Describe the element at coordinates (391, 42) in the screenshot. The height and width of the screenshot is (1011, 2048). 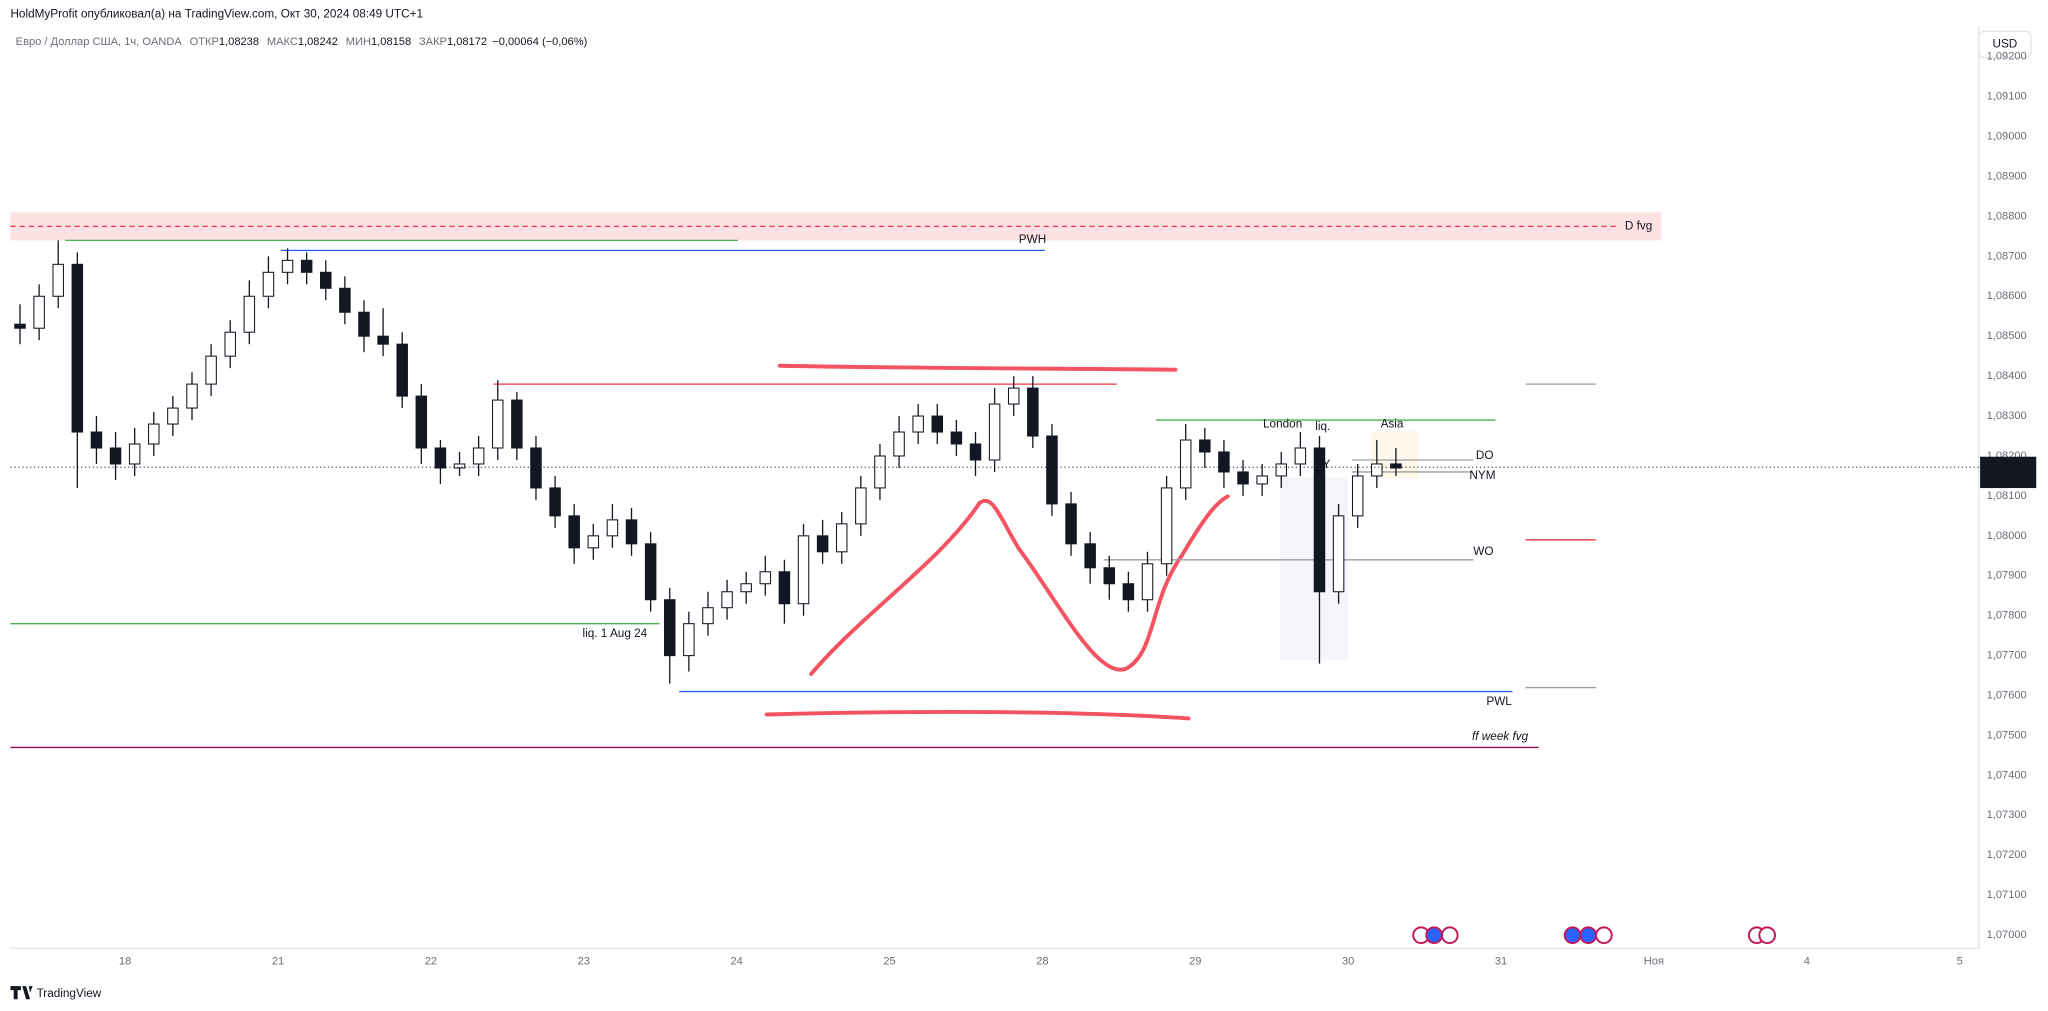
I see `legend-value: 1,08158` at that location.